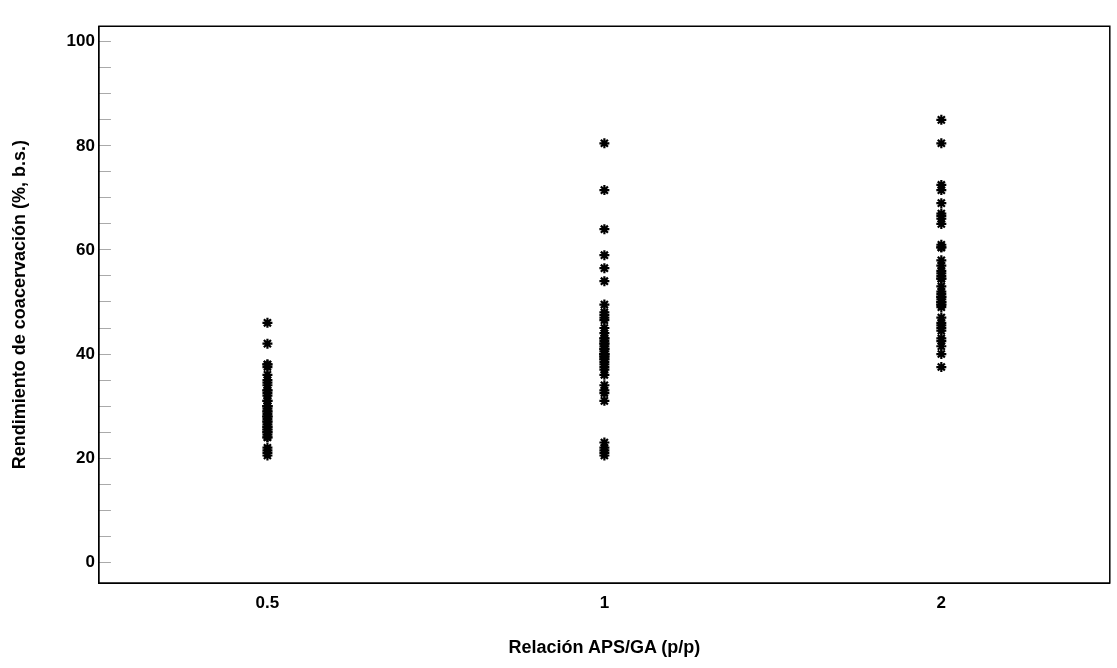  What do you see at coordinates (267, 602) in the screenshot?
I see `x-tick-label: 0.5` at bounding box center [267, 602].